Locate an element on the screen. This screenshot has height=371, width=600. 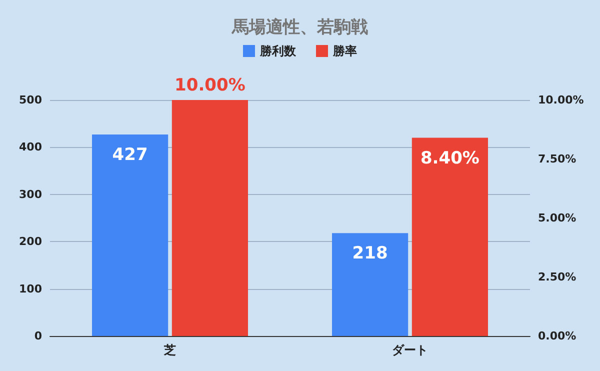
y2-tick-label: 10.00% is located at coordinates (561, 100).